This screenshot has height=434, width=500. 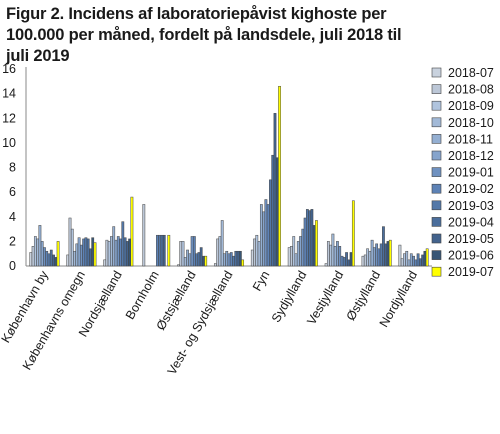 I want to click on y-tick-label: 10, so click(x=9, y=143).